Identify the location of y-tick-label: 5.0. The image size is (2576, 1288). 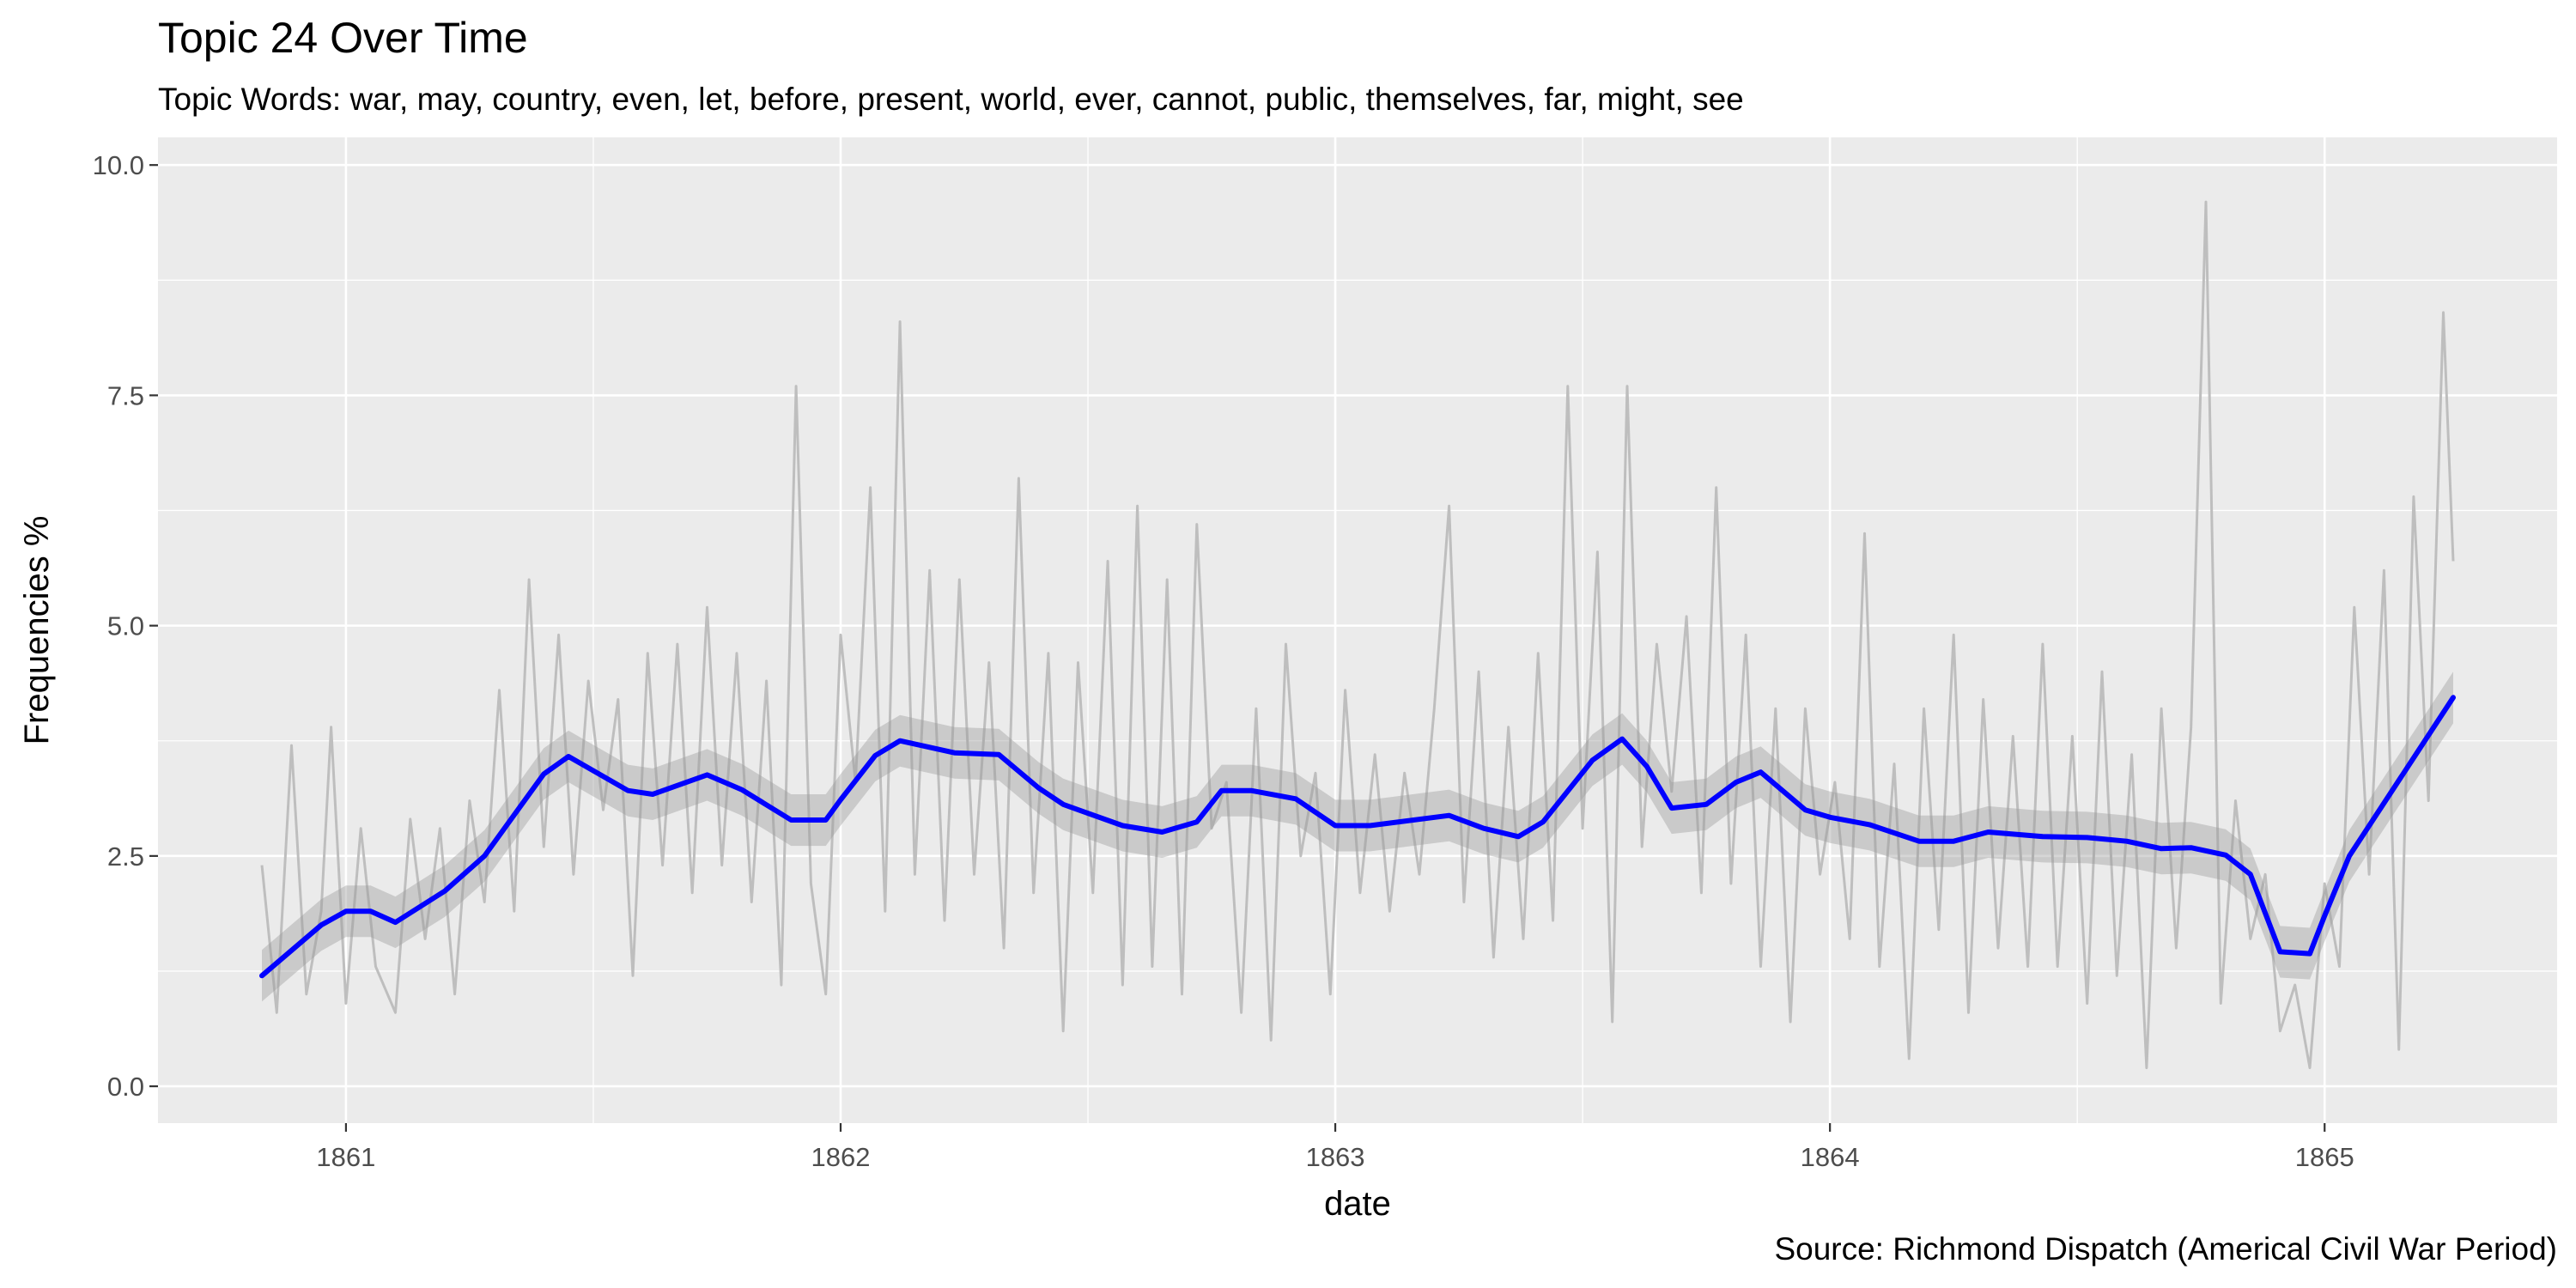
(126, 626).